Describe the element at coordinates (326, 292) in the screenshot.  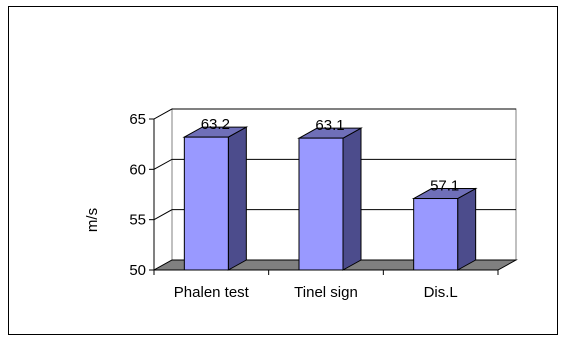
I see `x-tick-label: Tinel sign` at that location.